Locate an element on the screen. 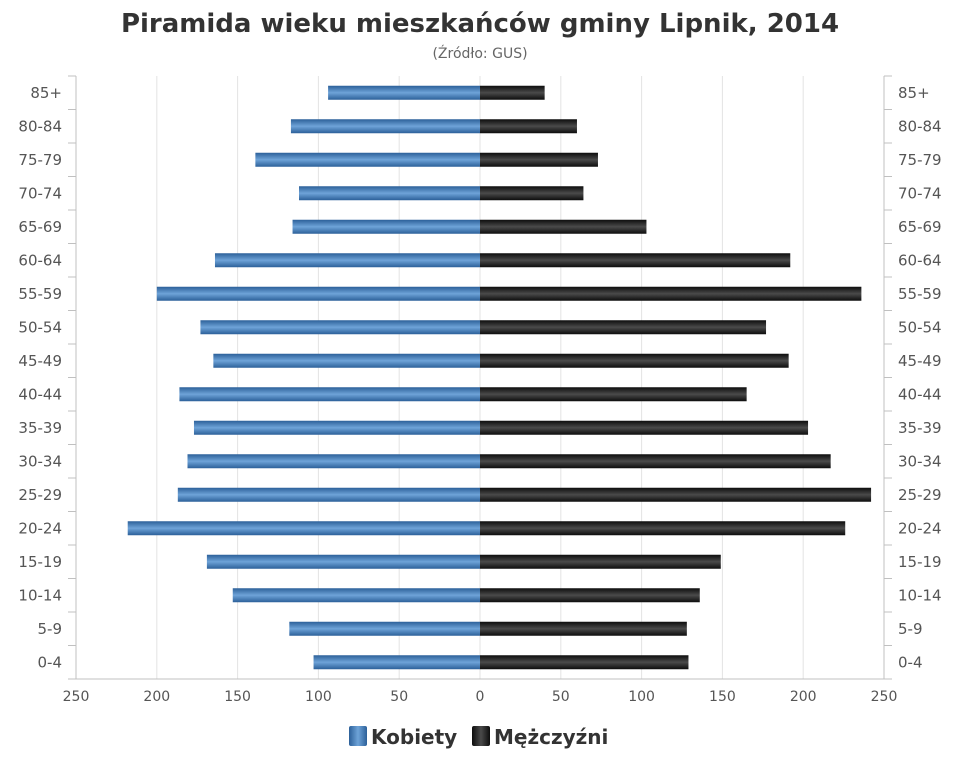 Image resolution: width=960 pixels, height=768 pixels. category-label-right: 55-59 is located at coordinates (920, 294).